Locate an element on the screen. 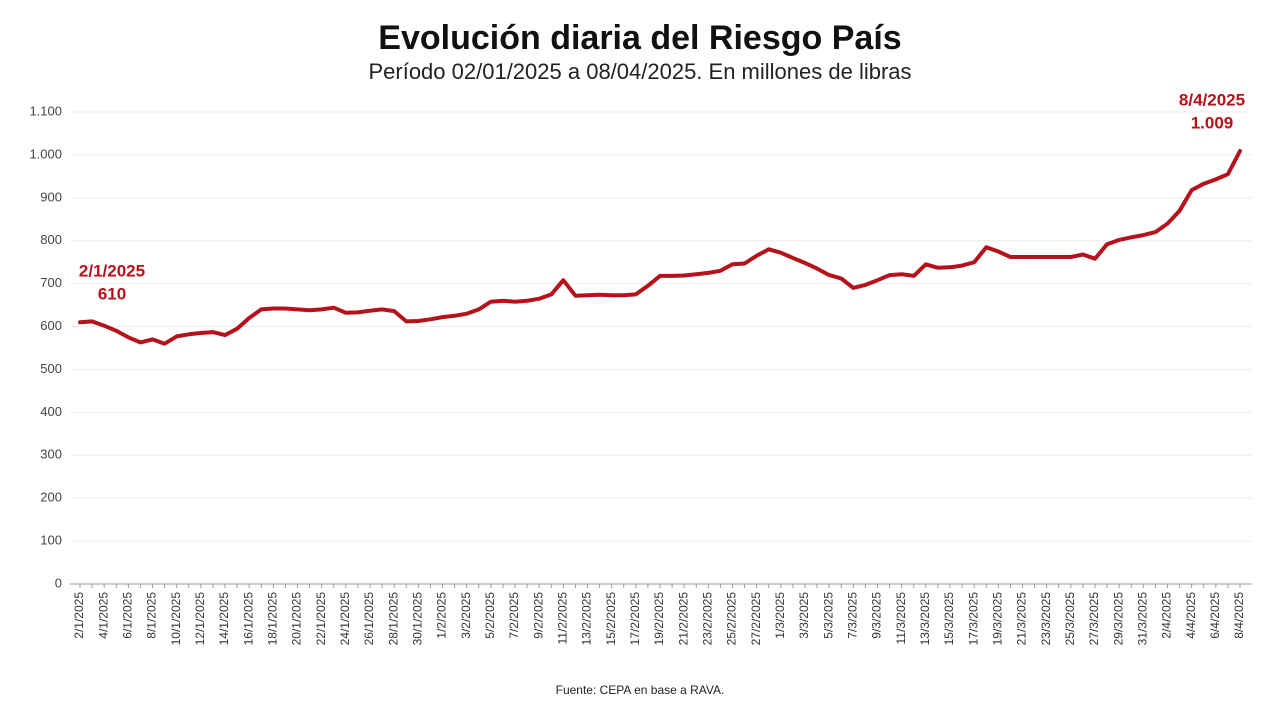  x-tick-label: 4/1/2025 is located at coordinates (103, 615).